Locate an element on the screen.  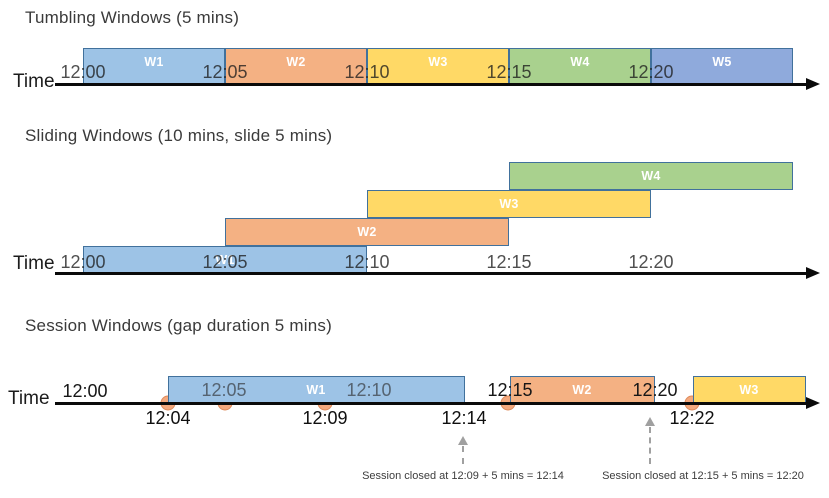
sliding-time-axis is located at coordinates (430, 273).